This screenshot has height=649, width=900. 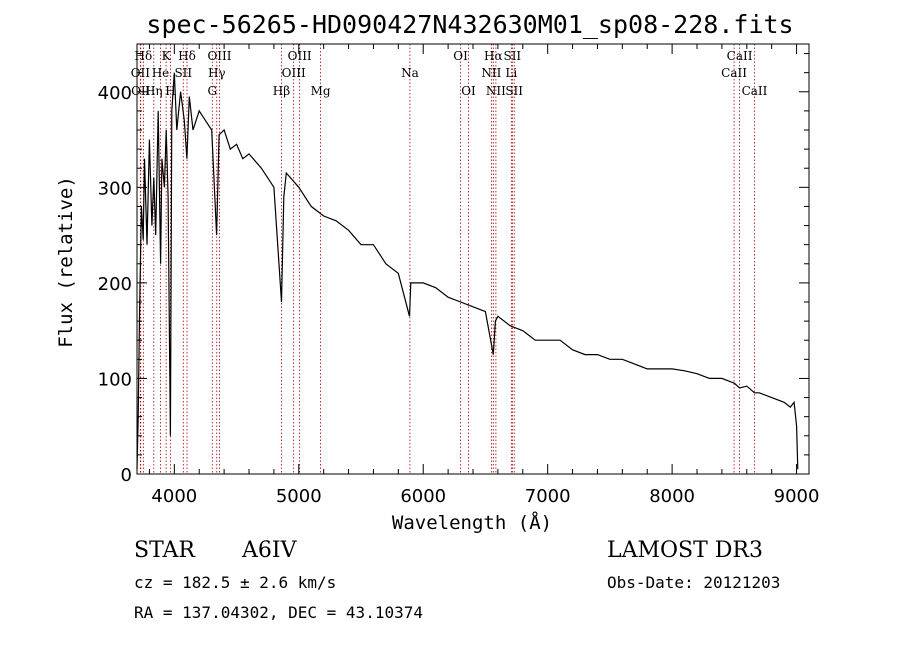 I want to click on y-tick-label: 300, so click(x=115, y=188).